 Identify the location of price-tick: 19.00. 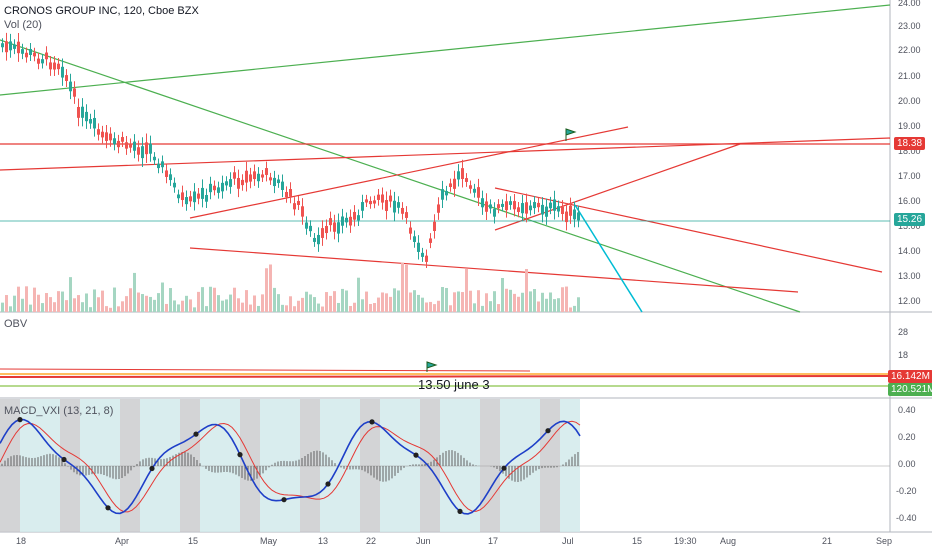
(909, 126).